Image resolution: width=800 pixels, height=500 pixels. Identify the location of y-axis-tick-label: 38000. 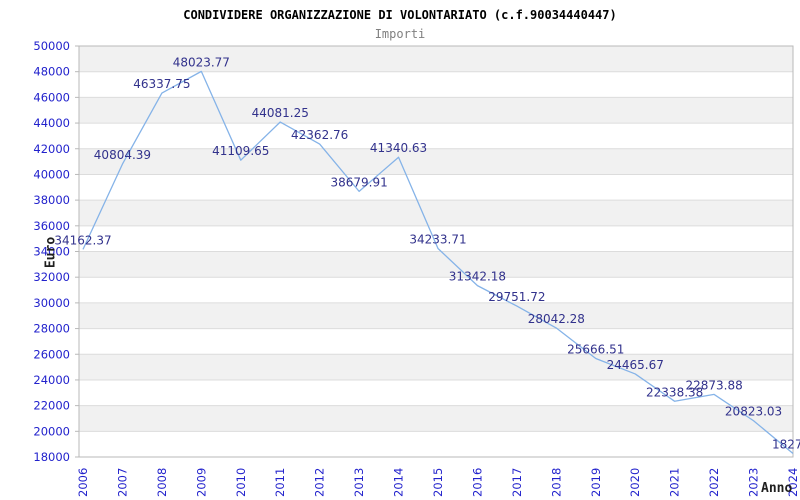
(51, 200).